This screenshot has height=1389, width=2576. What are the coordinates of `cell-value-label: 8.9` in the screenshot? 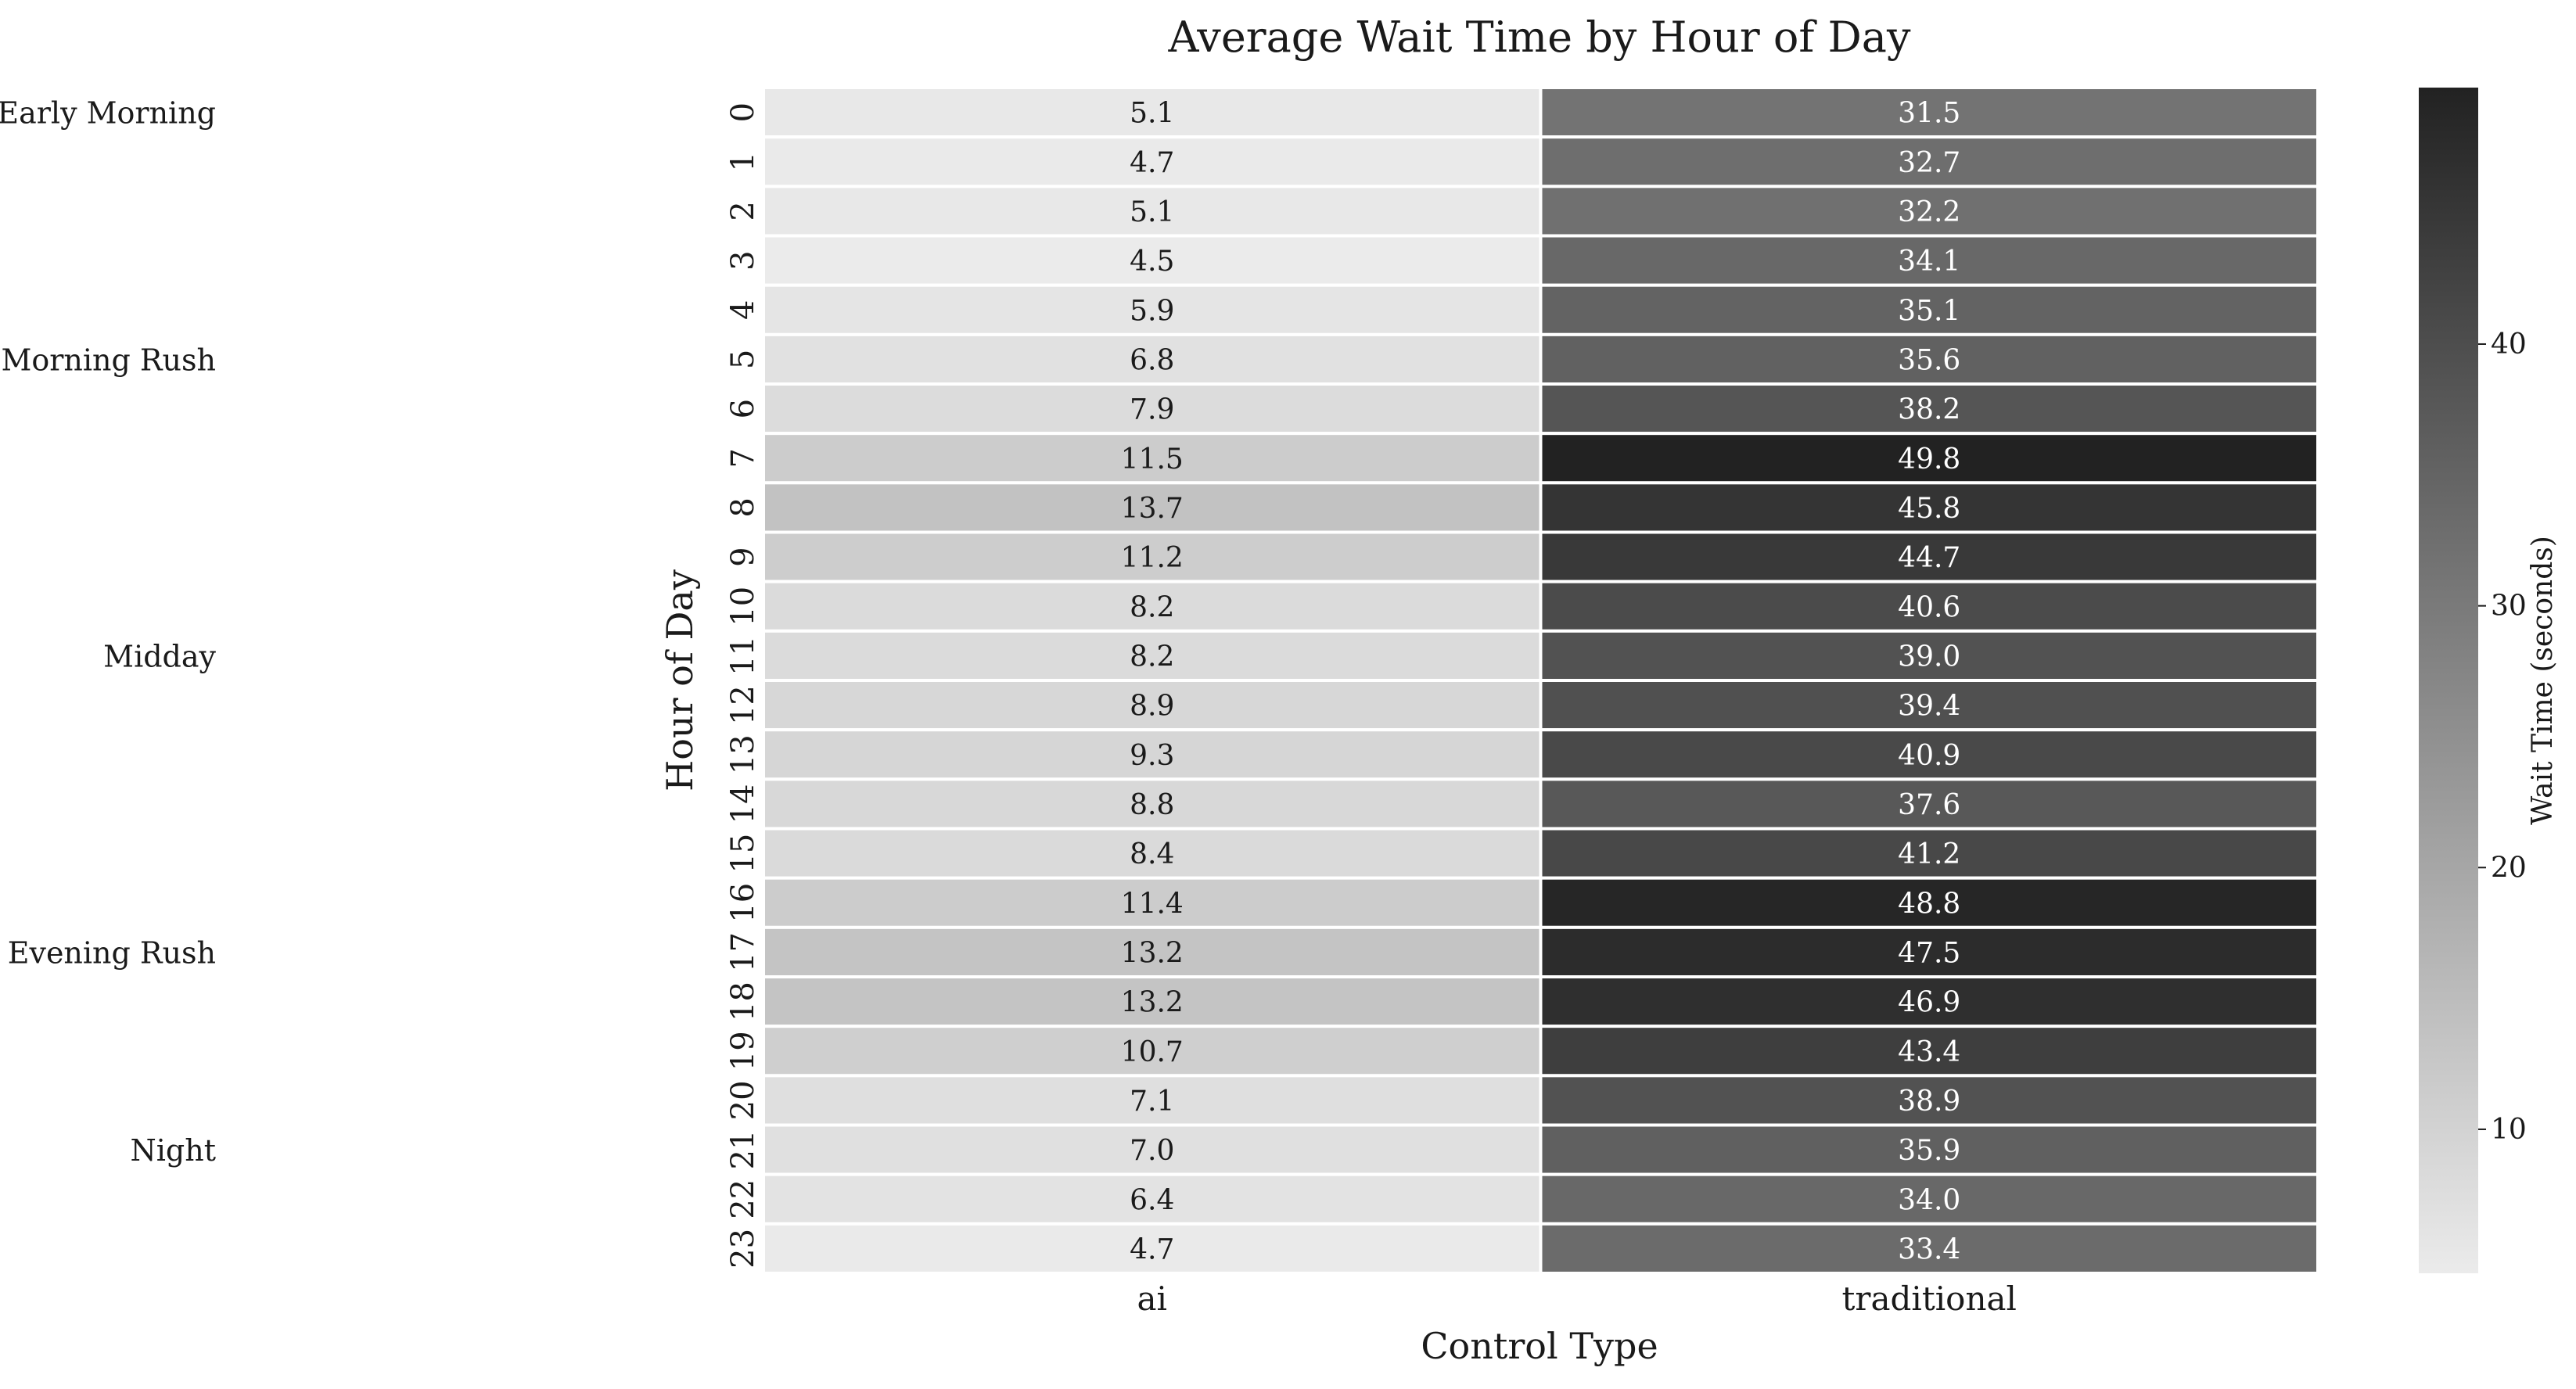 It's located at (1152, 707).